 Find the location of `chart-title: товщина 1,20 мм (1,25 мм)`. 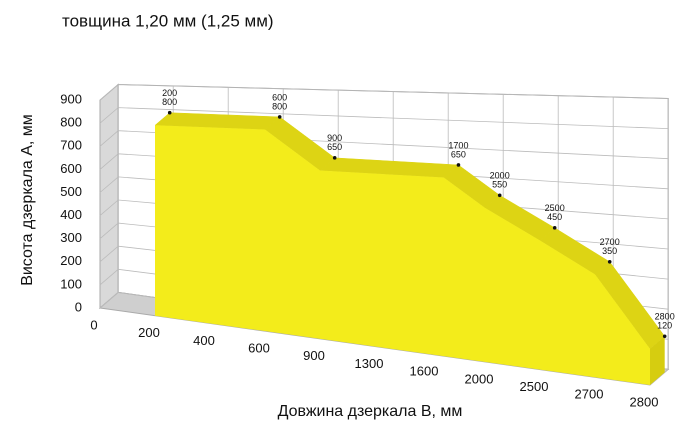

chart-title: товщина 1,20 мм (1,25 мм) is located at coordinates (168, 20).